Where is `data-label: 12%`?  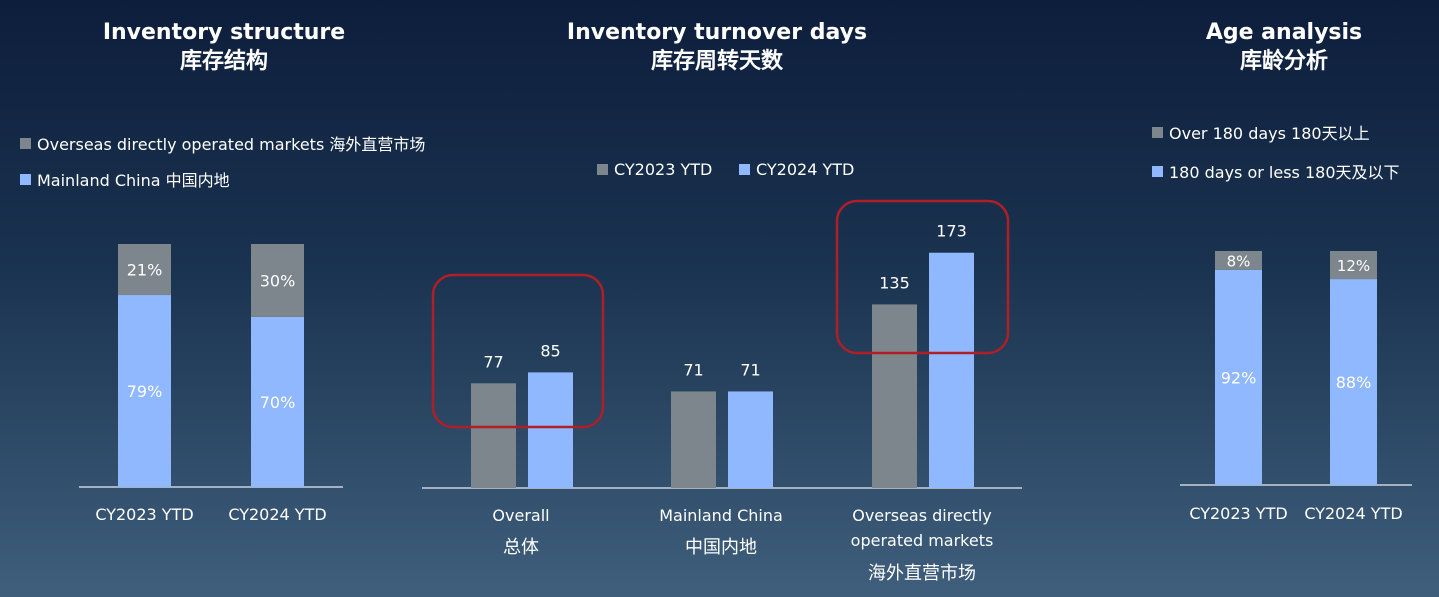
data-label: 12% is located at coordinates (1353, 266).